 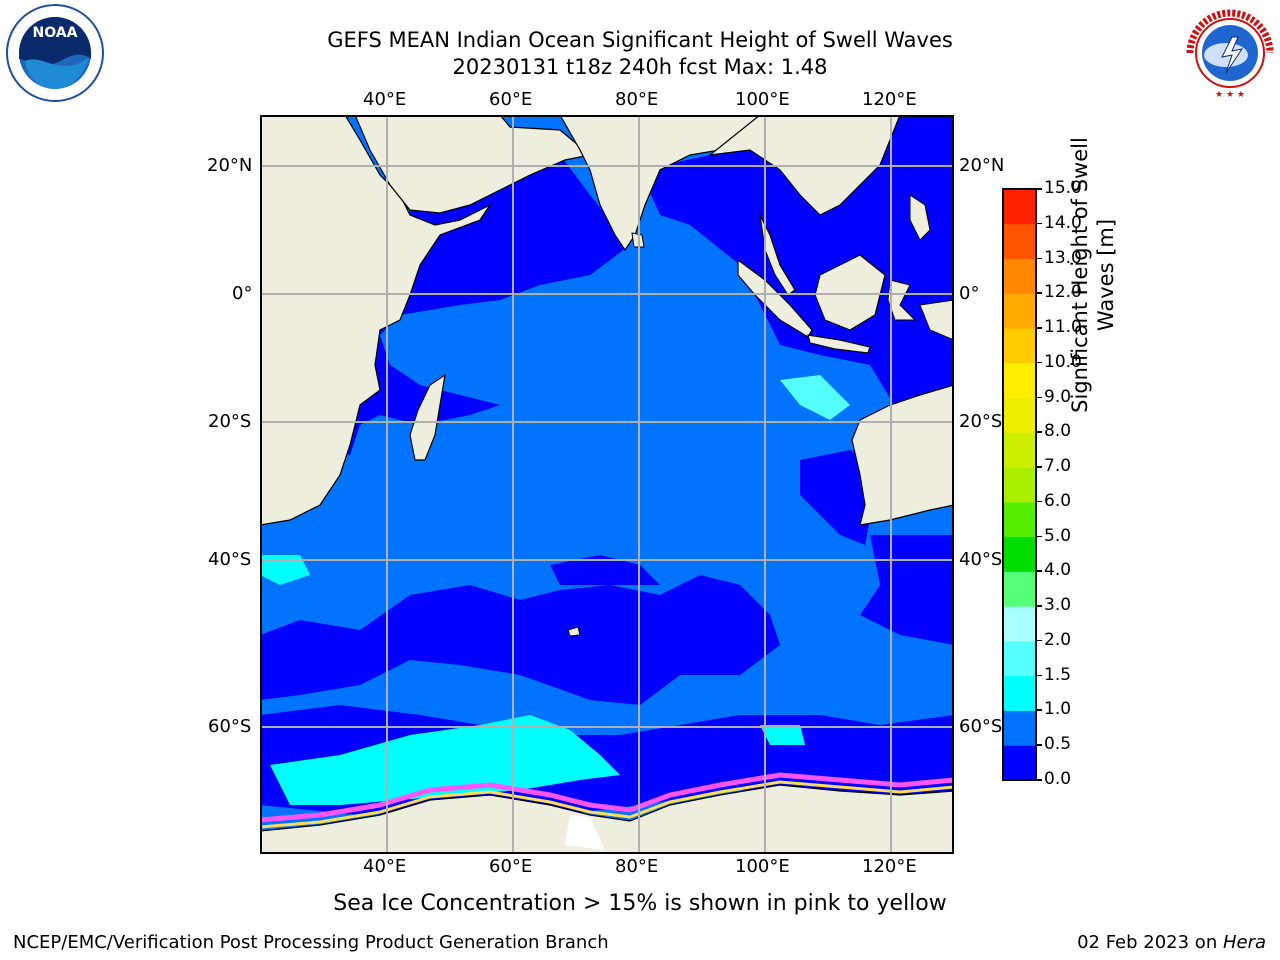 I want to click on philippines-land, so click(x=920, y=217).